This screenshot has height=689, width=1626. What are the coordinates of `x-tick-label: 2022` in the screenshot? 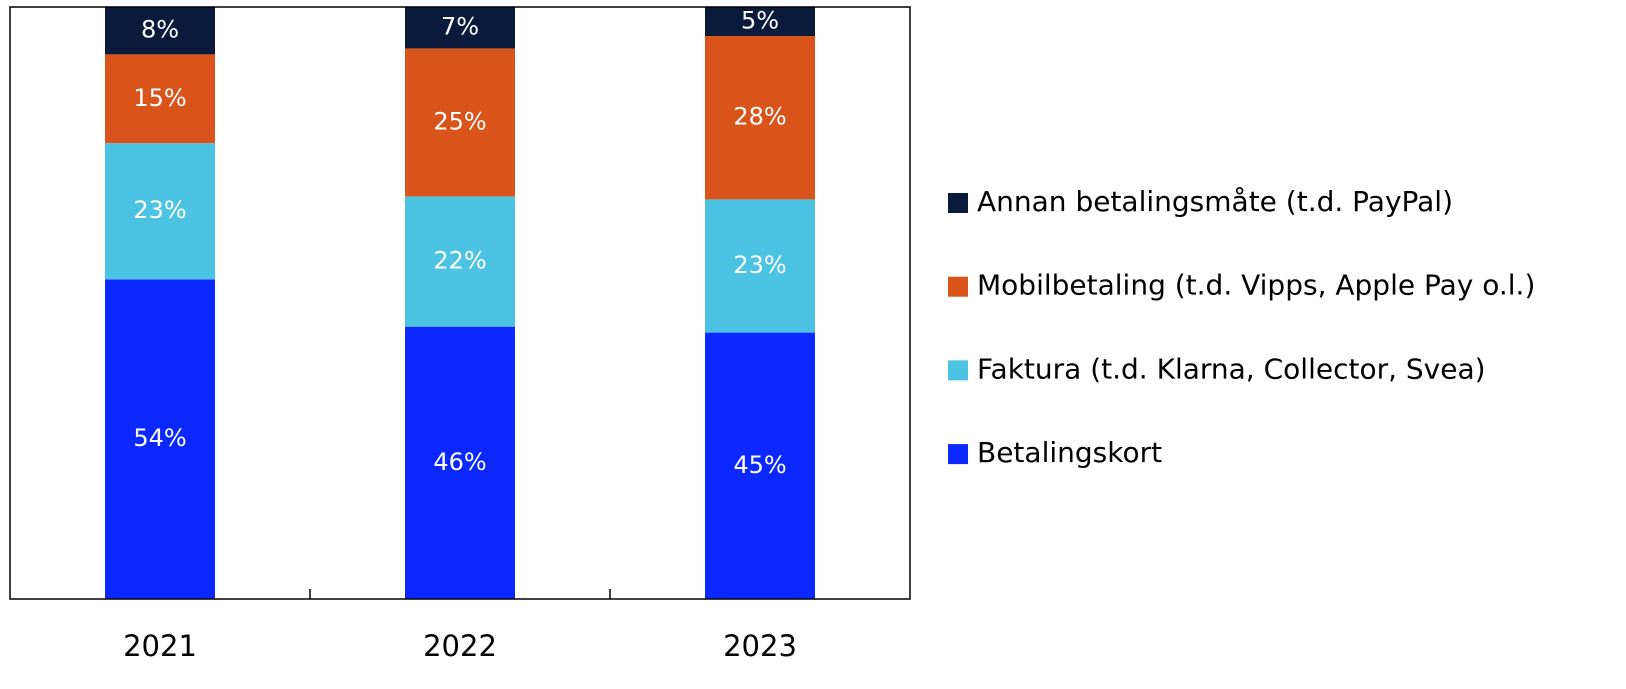 It's located at (460, 646).